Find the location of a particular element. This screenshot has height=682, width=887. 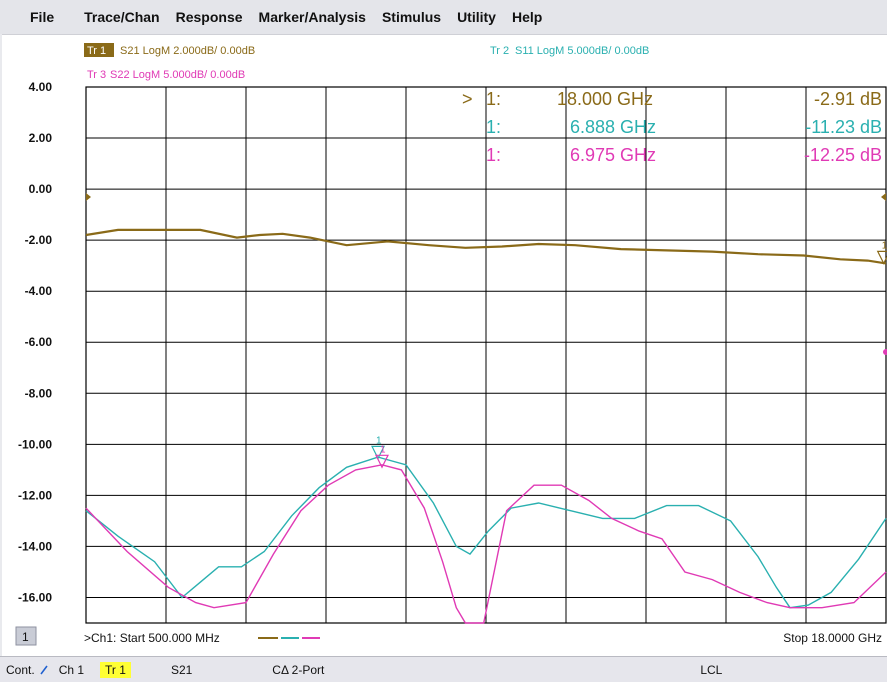

sweep-mode-status: Cont. is located at coordinates (20, 669).